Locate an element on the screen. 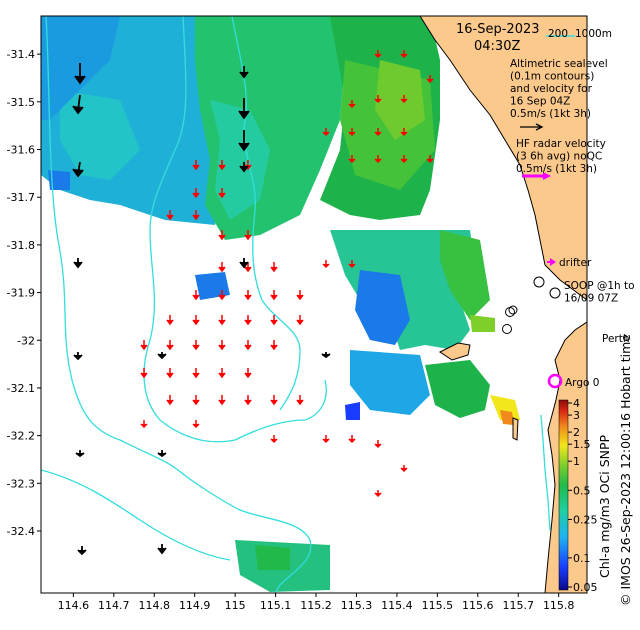 This screenshot has height=630, width=640. hf-note-line: (3 6h avg) noQC is located at coordinates (559, 157).